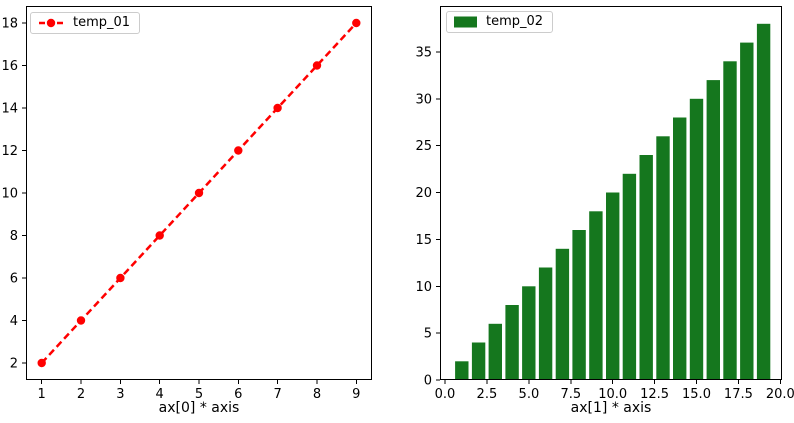  I want to click on x-tick-label: 2.5, so click(487, 394).